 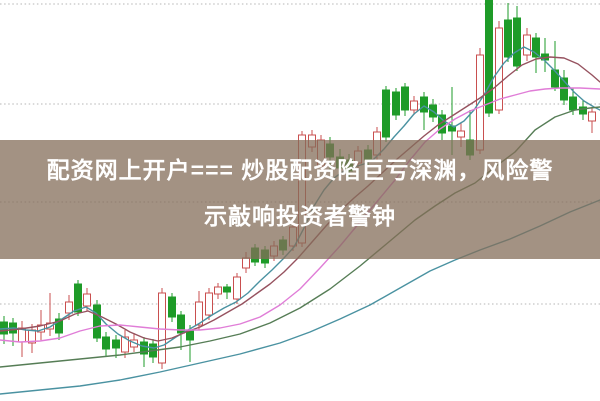 What do you see at coordinates (300, 216) in the screenshot?
I see `headline-line-2: 示敲响投资者警钟` at bounding box center [300, 216].